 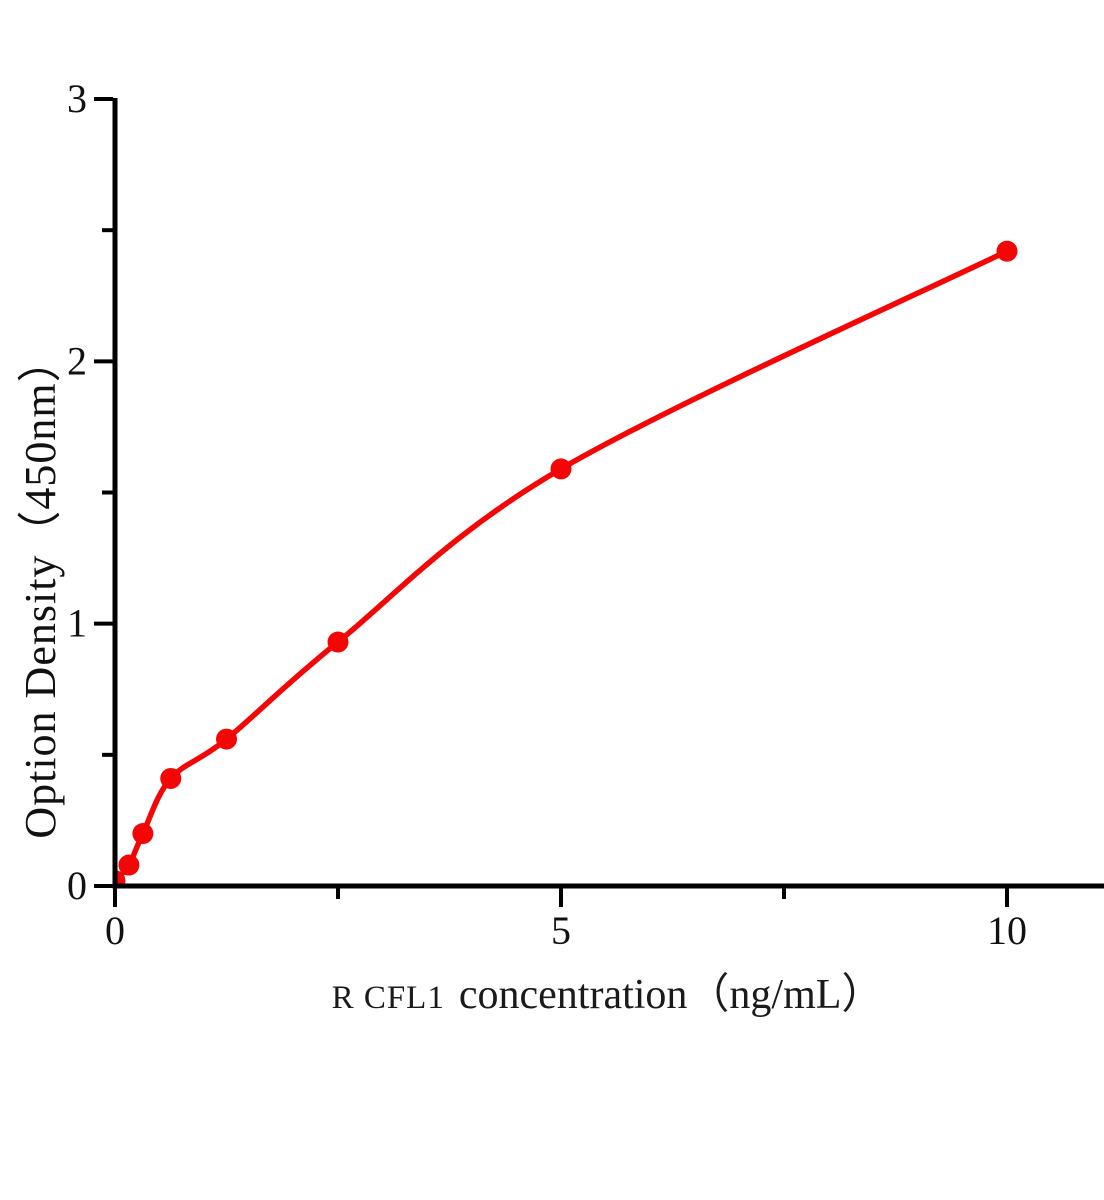 I want to click on y-tick-label: 2, so click(x=77, y=360).